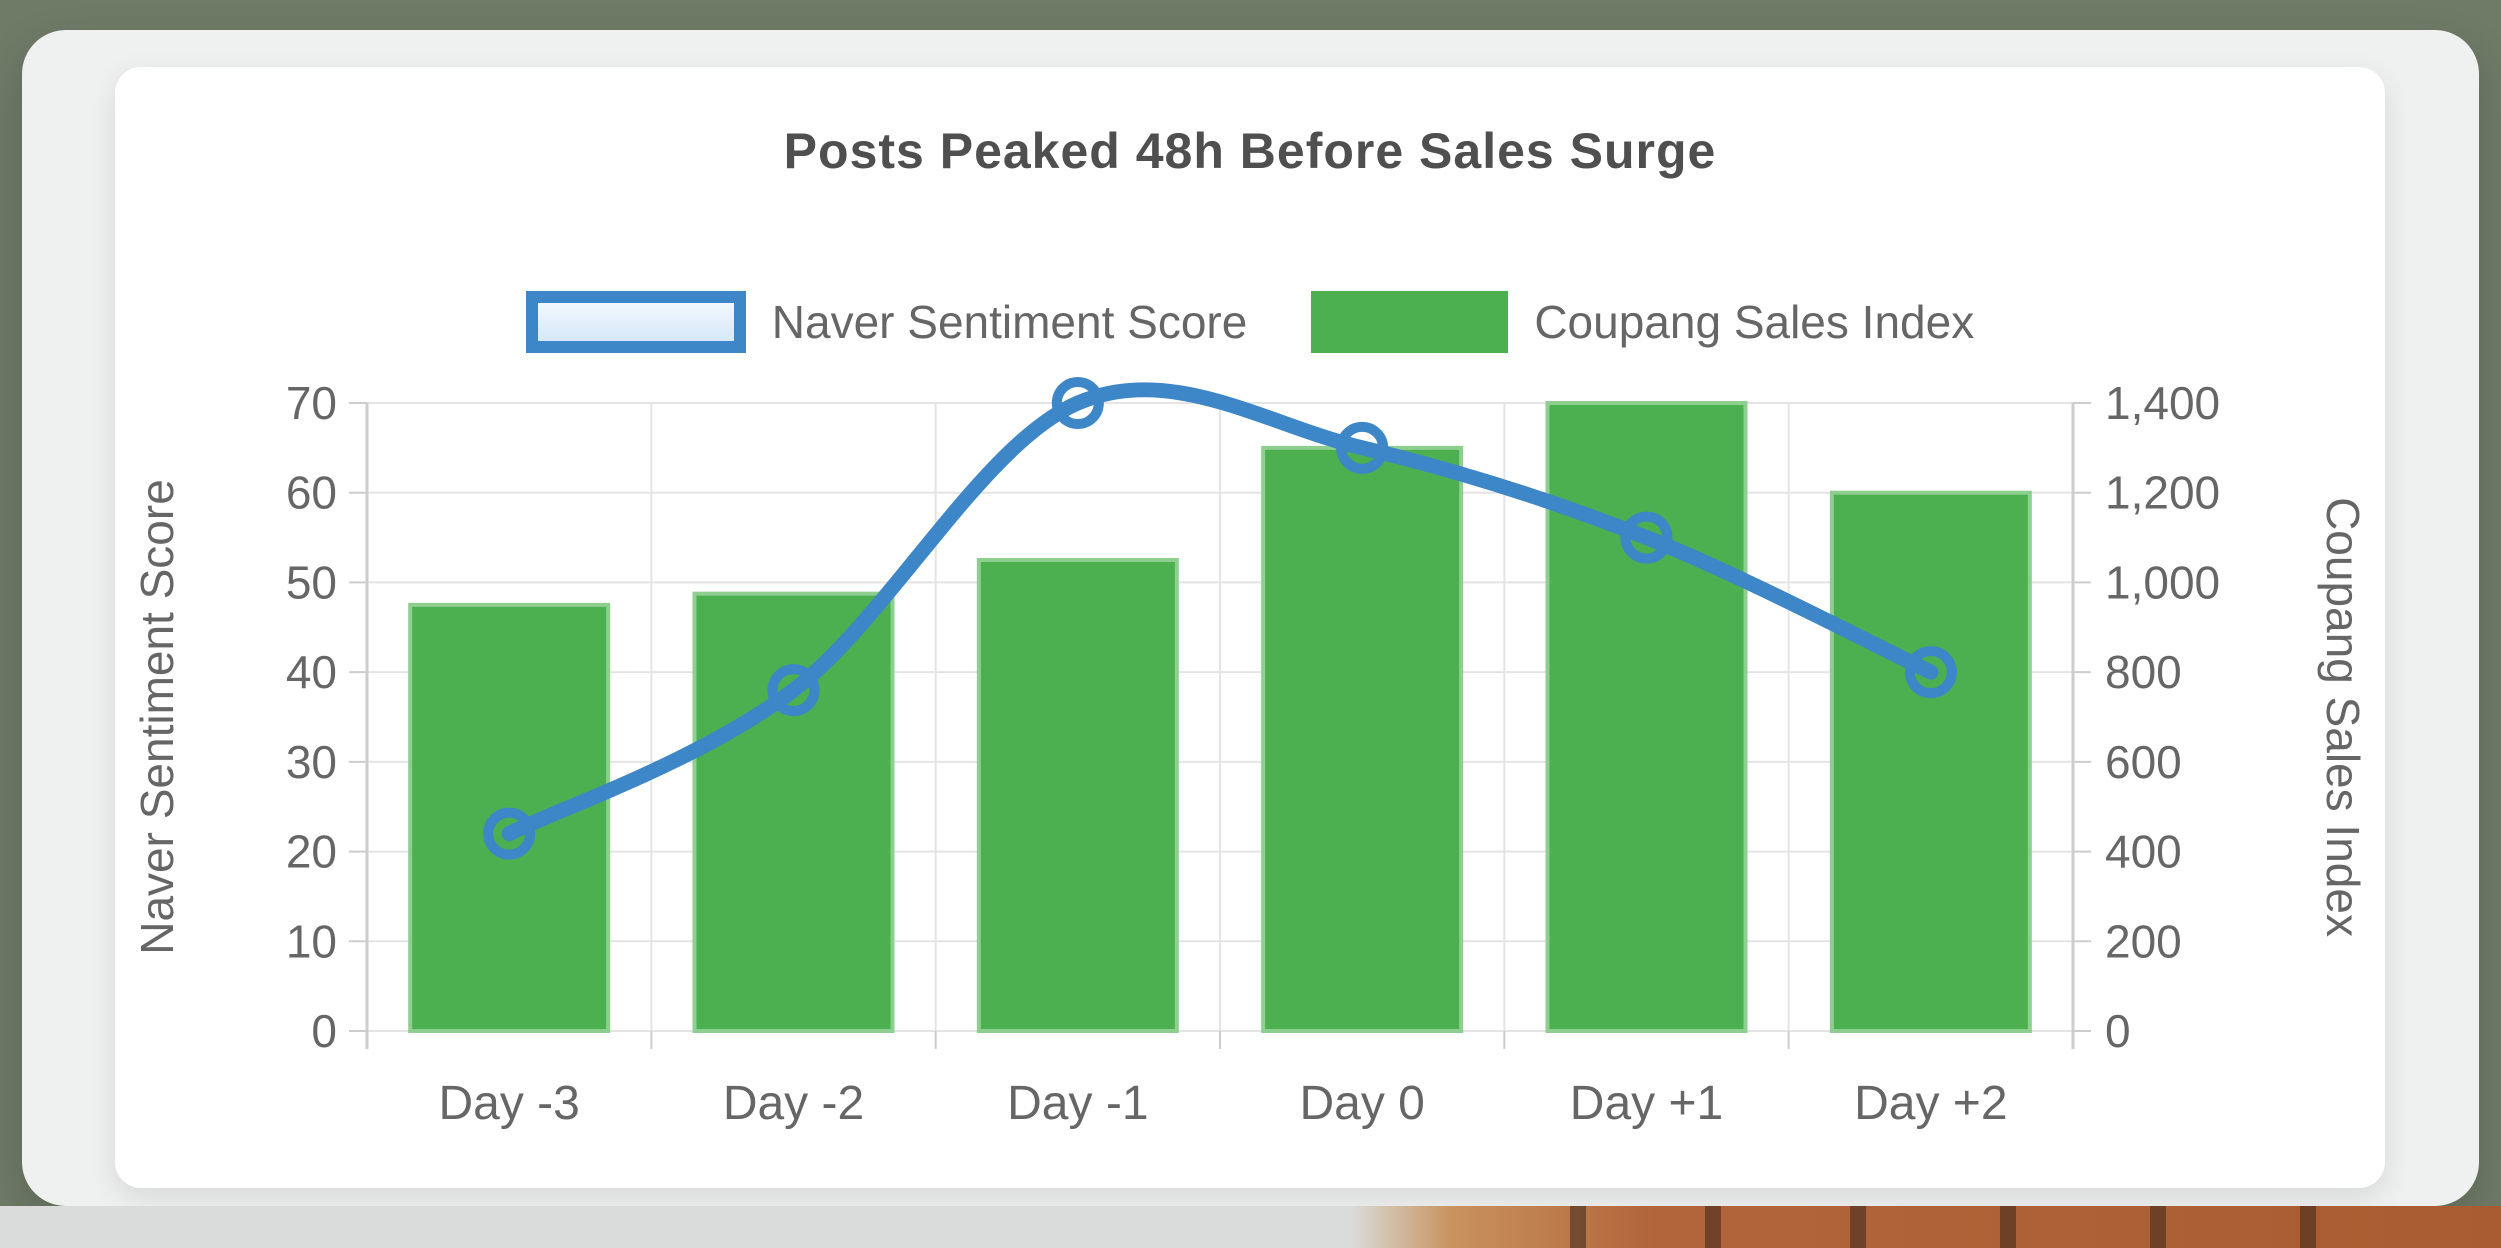  I want to click on left-axis-tick-label: 10, so click(311, 941).